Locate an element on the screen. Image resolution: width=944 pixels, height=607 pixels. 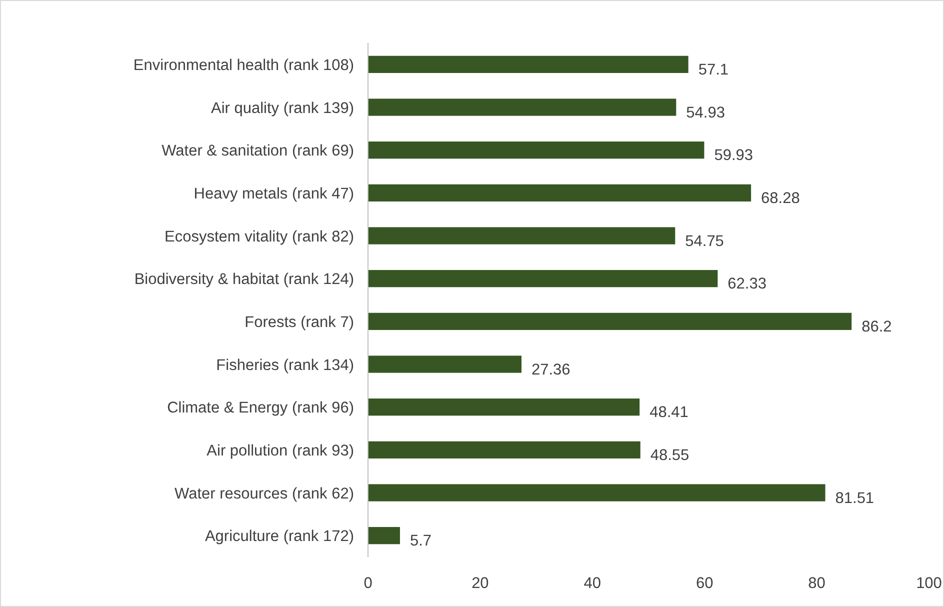
y-tick-label: Air quality (rank 139) is located at coordinates (282, 108).